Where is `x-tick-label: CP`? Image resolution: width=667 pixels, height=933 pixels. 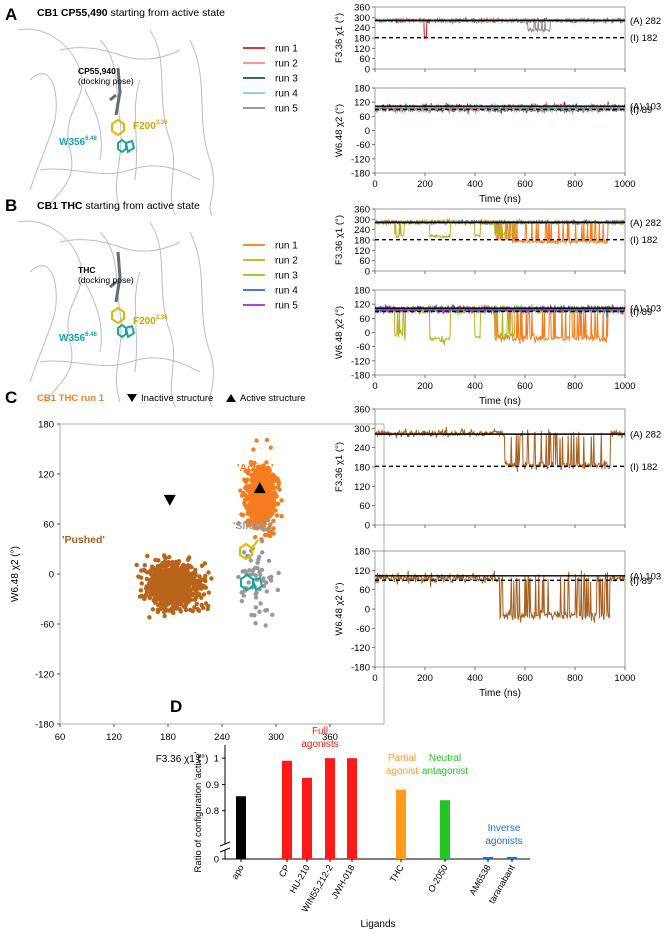 x-tick-label: CP is located at coordinates (284, 871).